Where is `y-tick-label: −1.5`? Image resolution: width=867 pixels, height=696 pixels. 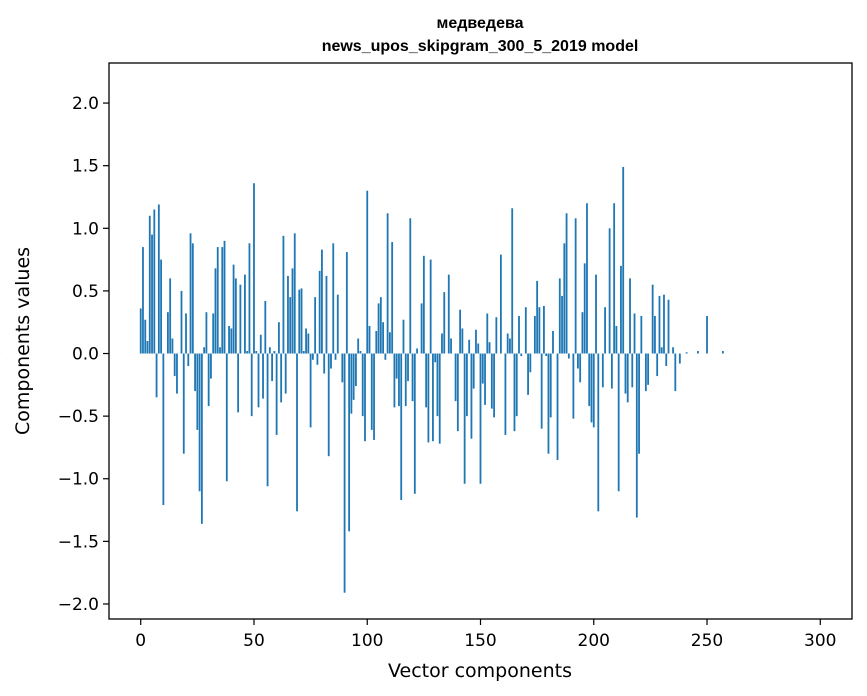
y-tick-label: −1.5 is located at coordinates (78, 542).